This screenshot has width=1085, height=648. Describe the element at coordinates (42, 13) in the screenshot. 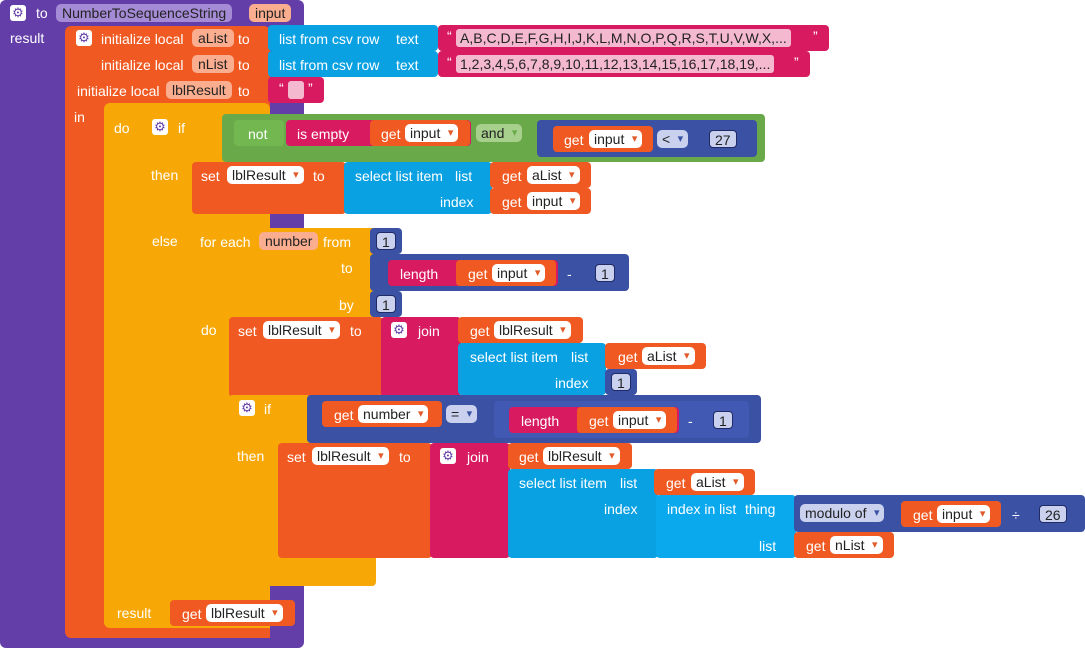

I see `to-label: to` at that location.